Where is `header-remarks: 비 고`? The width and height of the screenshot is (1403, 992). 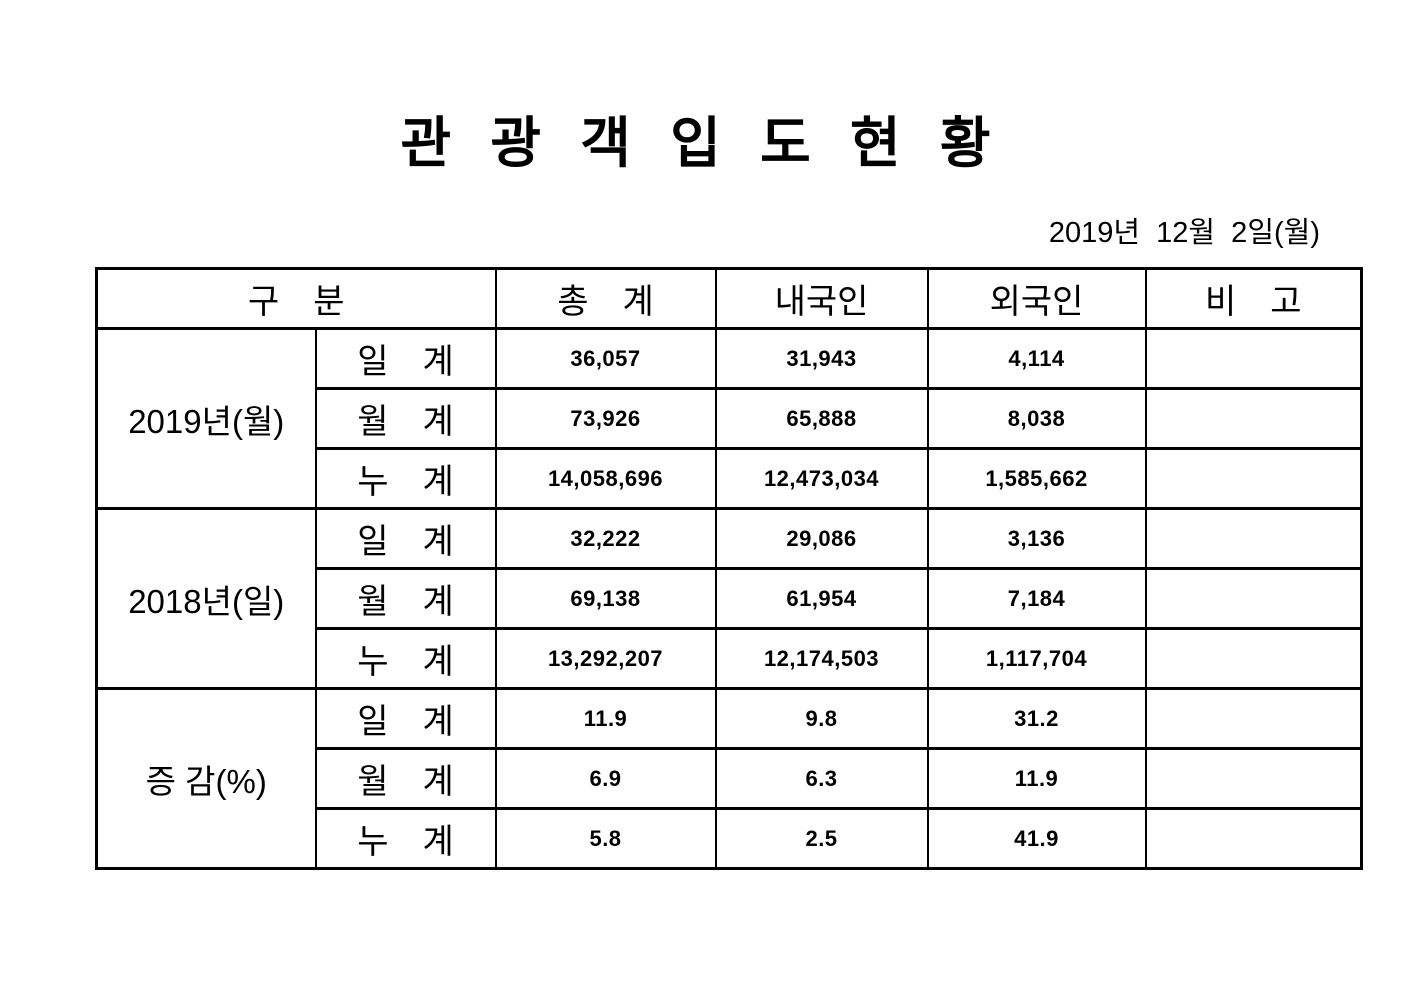 header-remarks: 비 고 is located at coordinates (1253, 298).